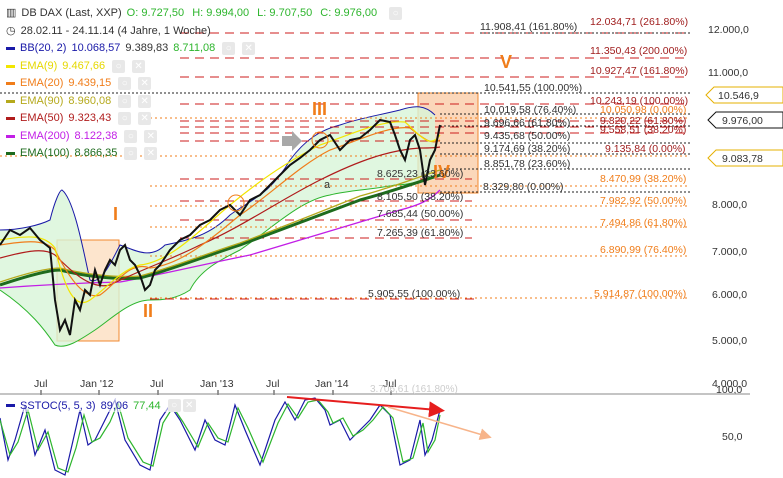 This screenshot has width=783, height=478. I want to click on svg-text: 7.265,39 (61.80%), so click(420, 233).